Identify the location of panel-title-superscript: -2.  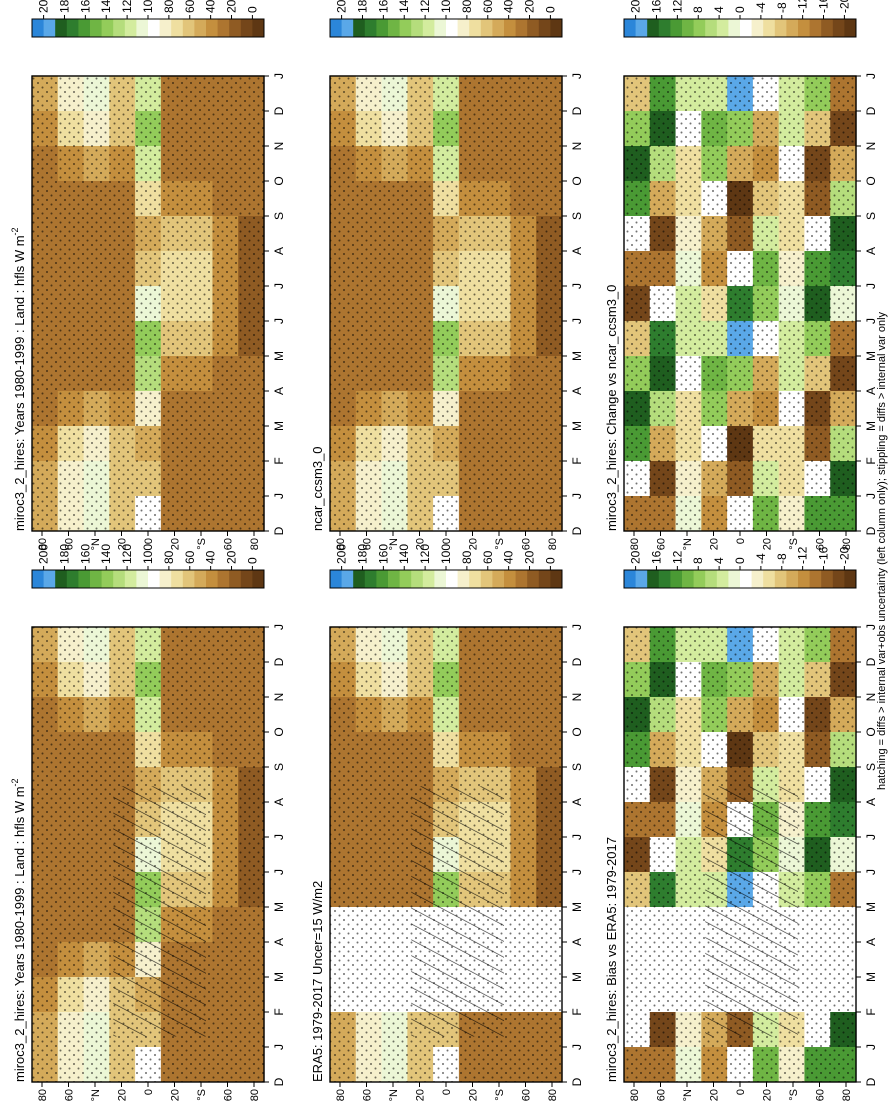
(15, 782).